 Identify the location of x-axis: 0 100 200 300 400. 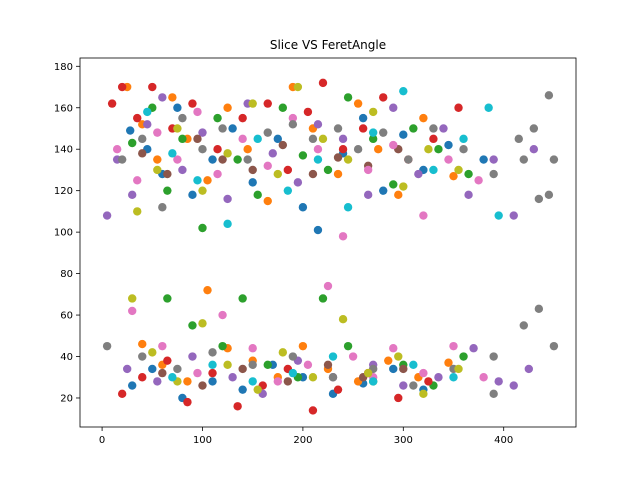
(306, 436).